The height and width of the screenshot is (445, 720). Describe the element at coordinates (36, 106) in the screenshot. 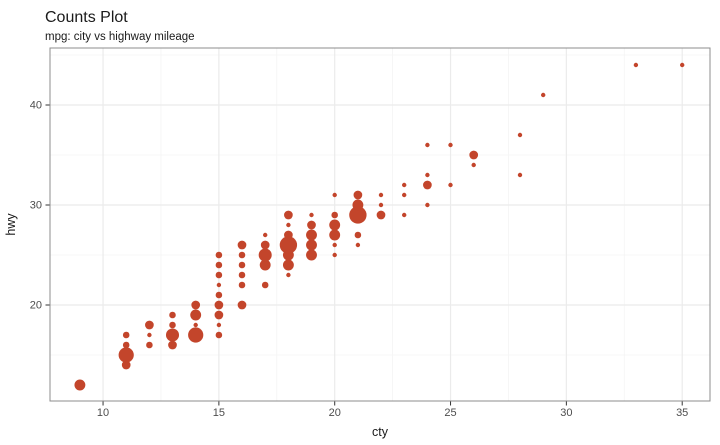

I see `y-tick-label: 40` at that location.